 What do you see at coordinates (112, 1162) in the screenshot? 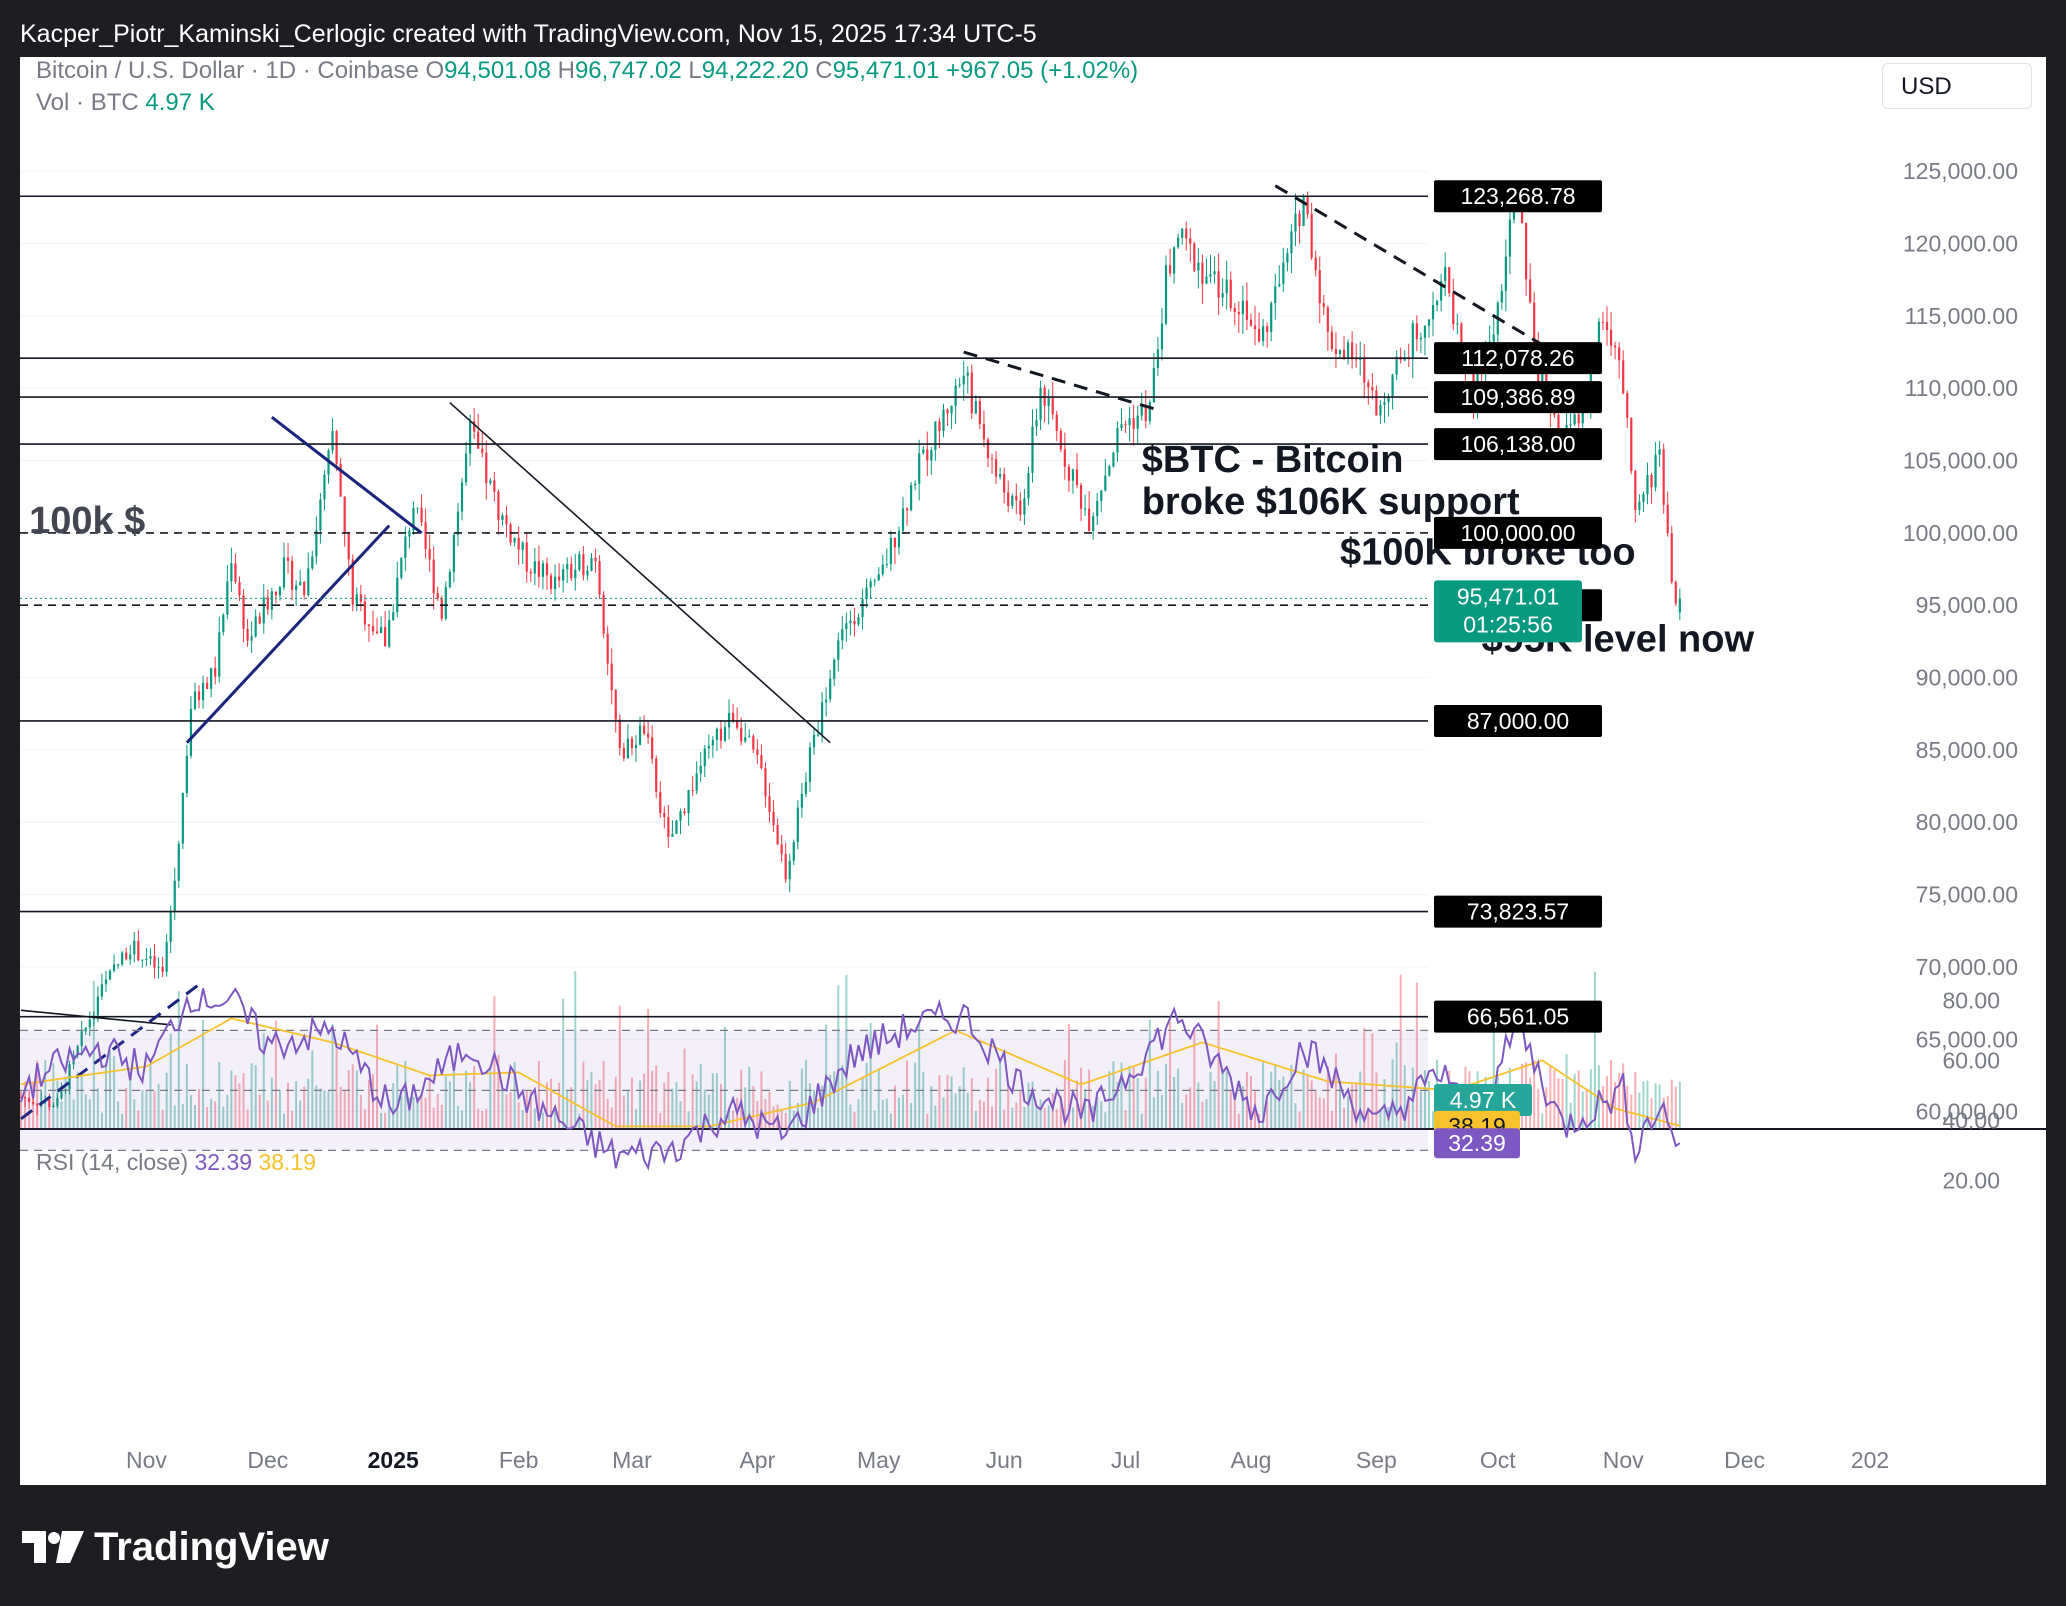
I see `rsi-label: RSI (14, close)` at bounding box center [112, 1162].